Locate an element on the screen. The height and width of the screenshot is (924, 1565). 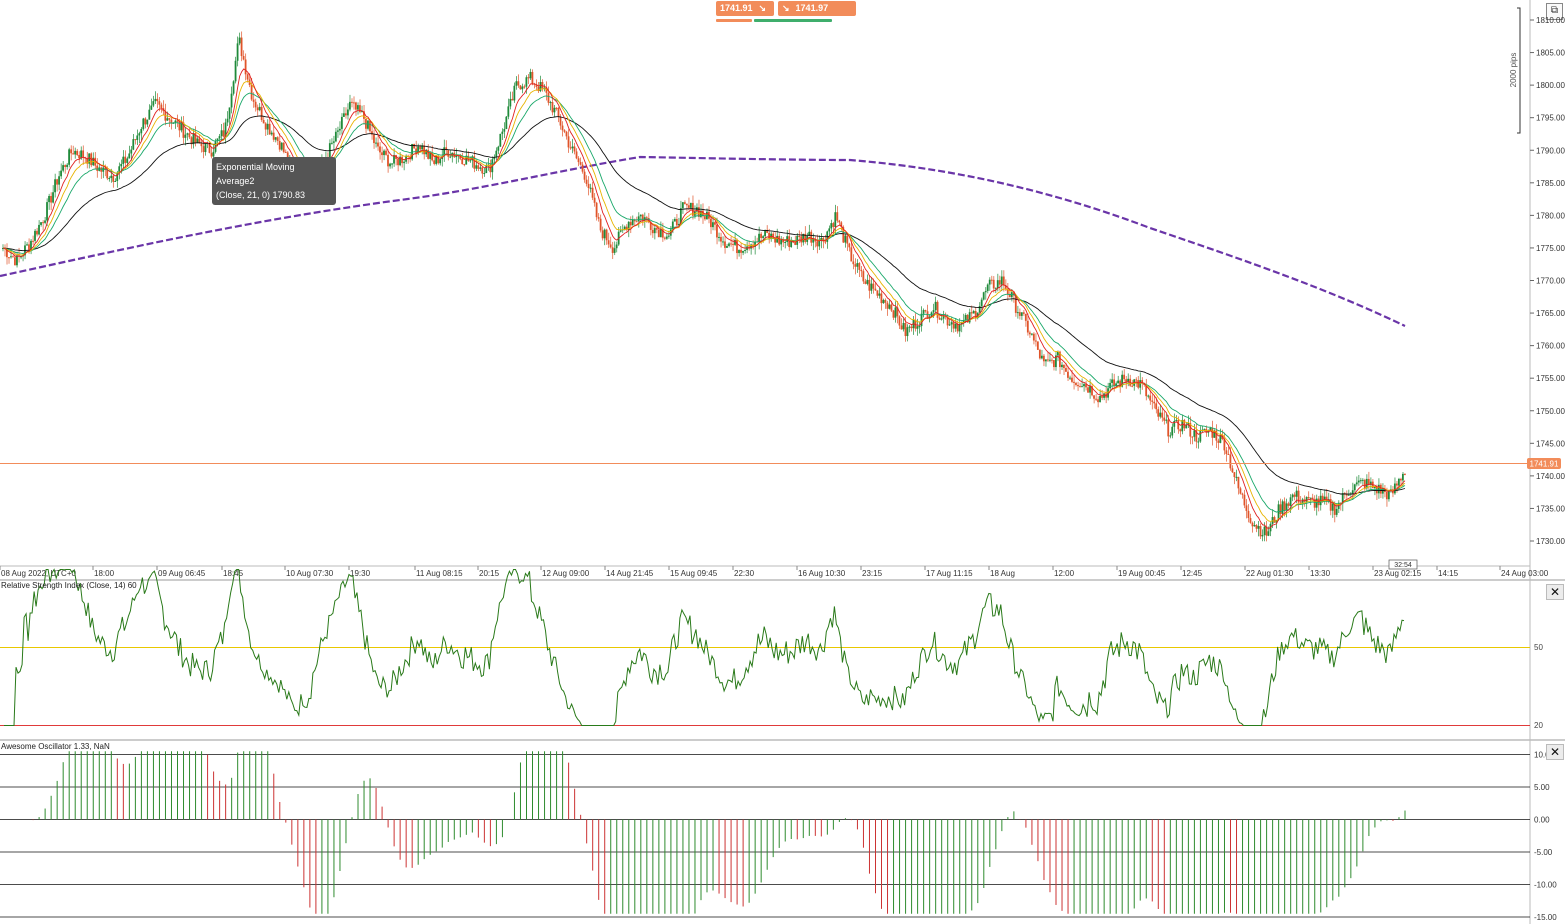
buy-price: 1741.97 is located at coordinates (812, 8).